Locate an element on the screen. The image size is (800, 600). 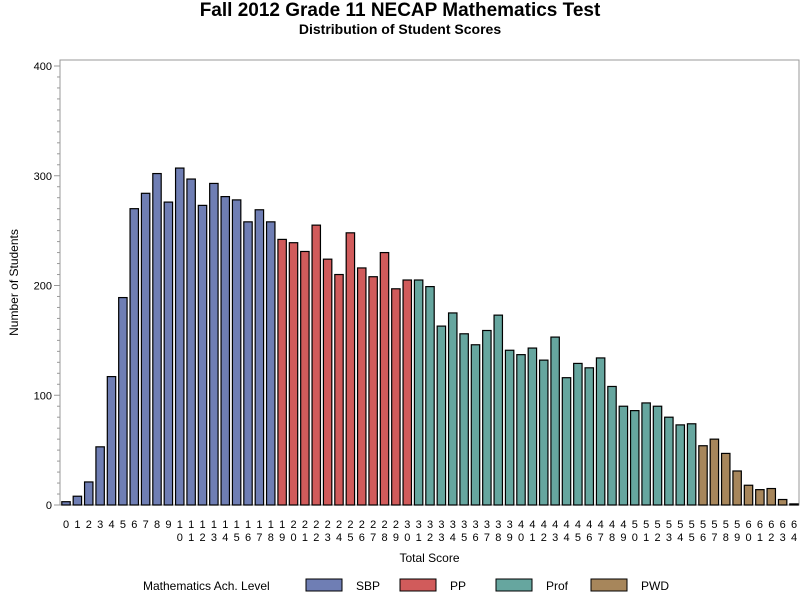
legend-label: Prof is located at coordinates (557, 586).